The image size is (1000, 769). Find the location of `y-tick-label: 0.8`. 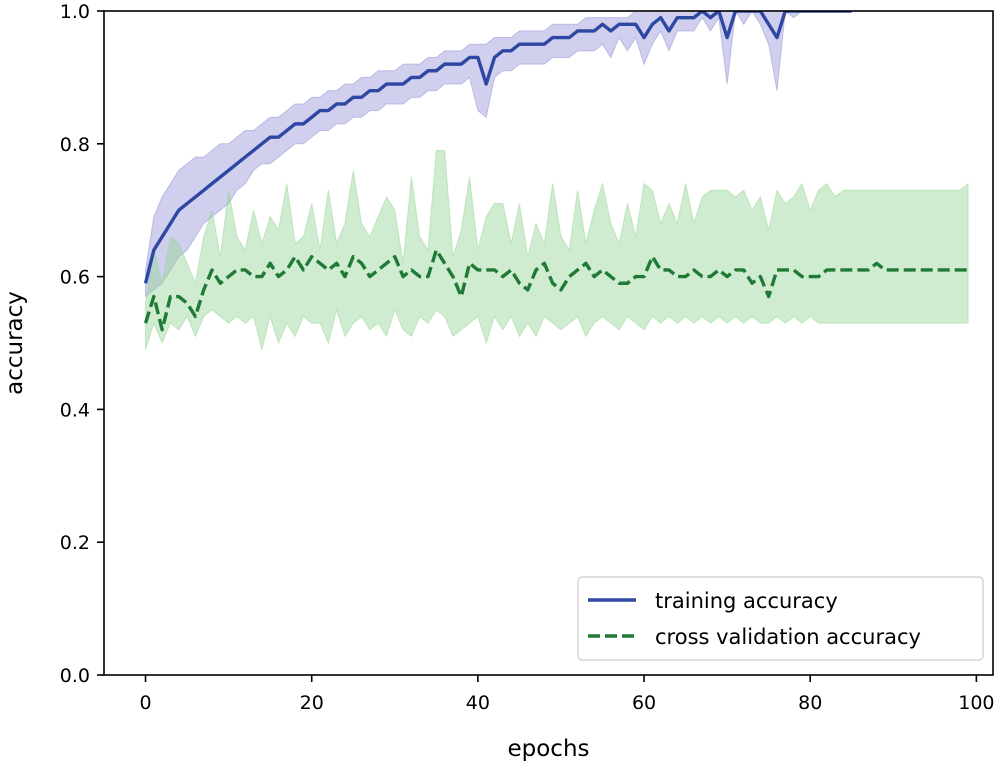

y-tick-label: 0.8 is located at coordinates (75, 145).